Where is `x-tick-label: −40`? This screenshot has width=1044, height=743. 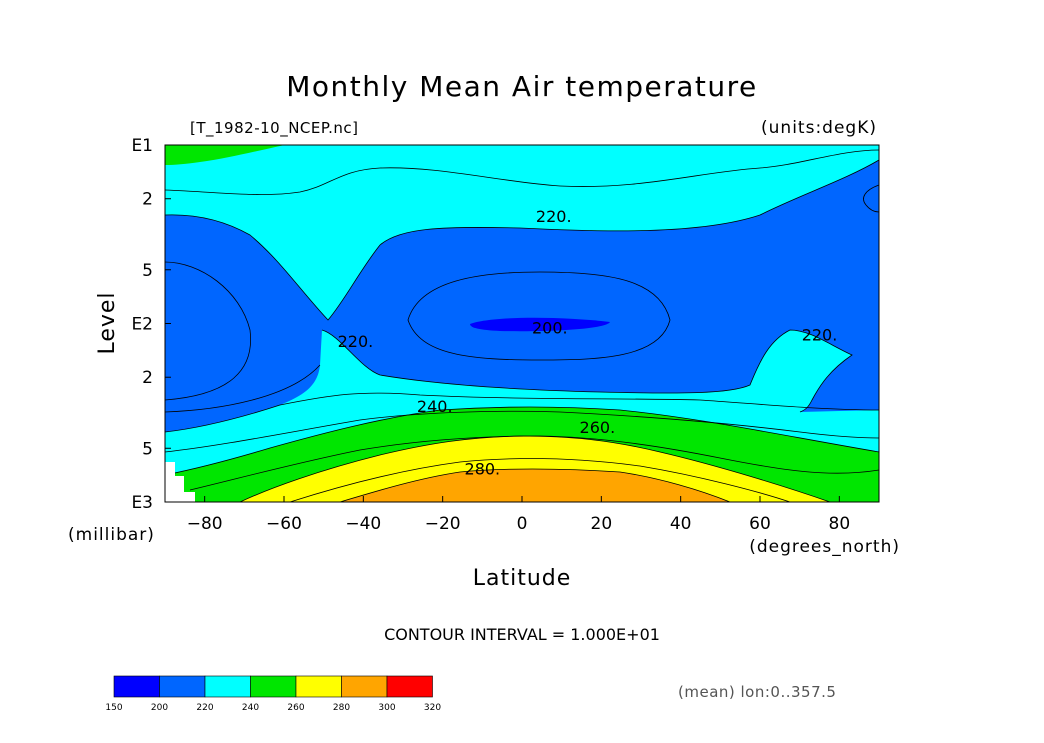 x-tick-label: −40 is located at coordinates (363, 524).